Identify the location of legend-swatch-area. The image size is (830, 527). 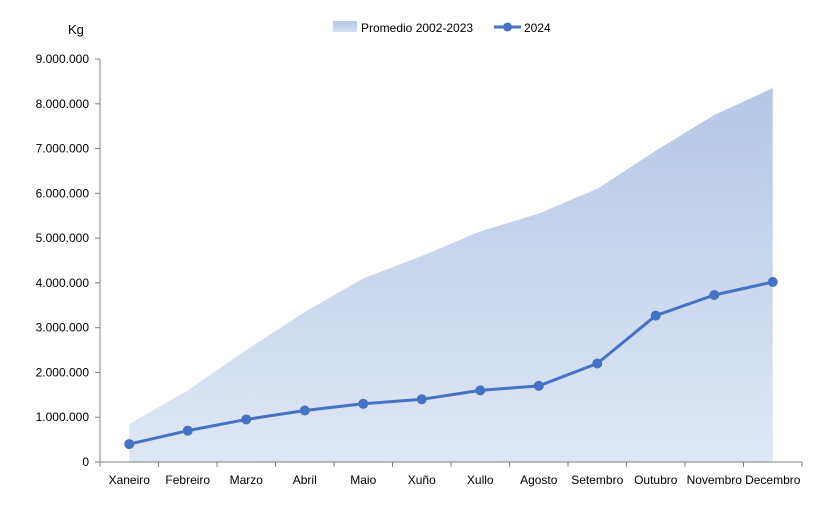
(345, 26).